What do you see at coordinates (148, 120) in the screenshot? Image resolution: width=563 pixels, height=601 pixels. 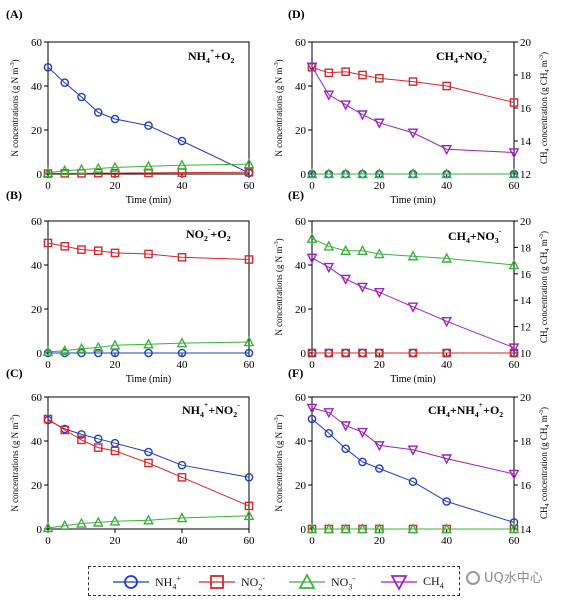 I see `series-line-nh4` at bounding box center [148, 120].